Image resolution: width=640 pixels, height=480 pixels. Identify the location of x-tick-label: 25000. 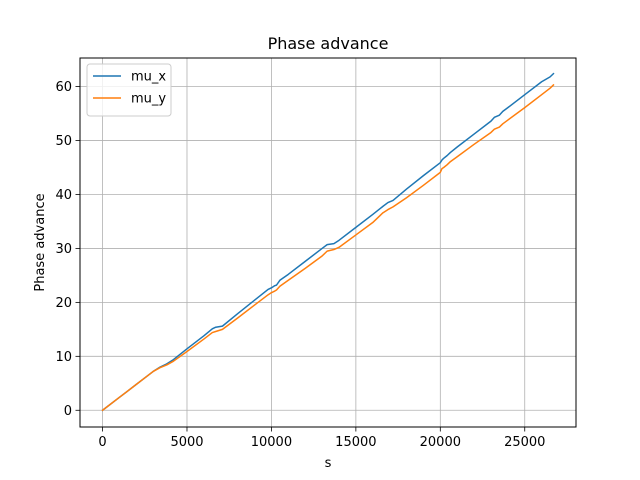
(524, 442).